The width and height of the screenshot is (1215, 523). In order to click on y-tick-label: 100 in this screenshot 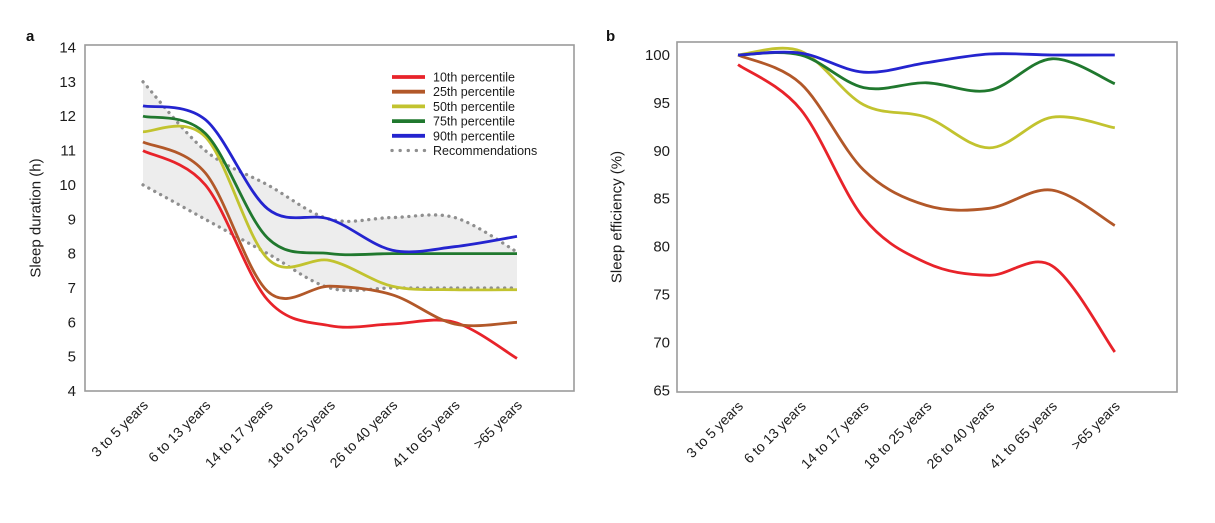, I will do `click(657, 55)`.